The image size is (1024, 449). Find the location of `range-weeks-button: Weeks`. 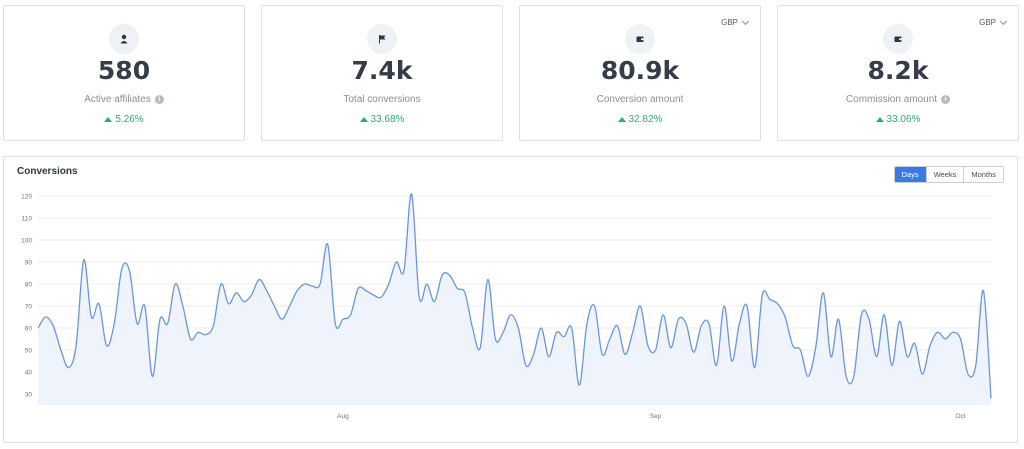

range-weeks-button: Weeks is located at coordinates (944, 174).